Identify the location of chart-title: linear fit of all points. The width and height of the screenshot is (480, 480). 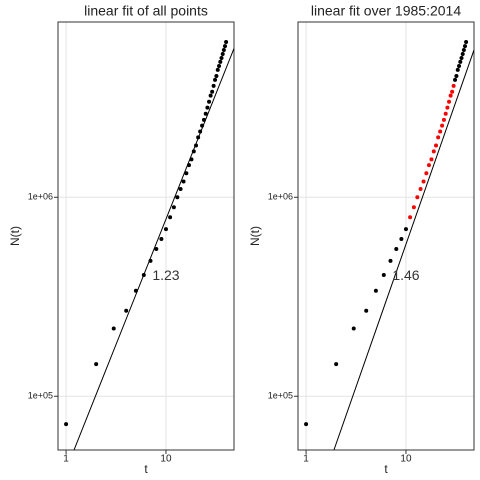
(146, 11).